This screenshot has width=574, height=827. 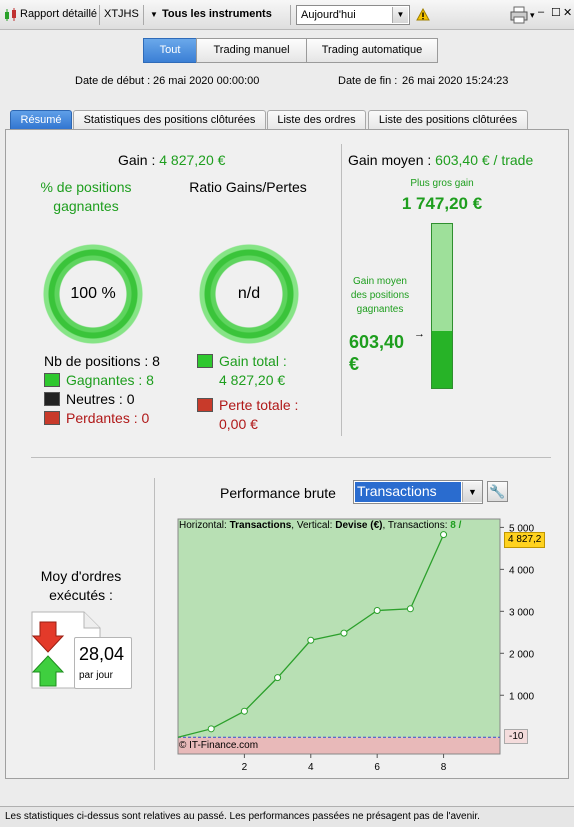 What do you see at coordinates (532, 15) in the screenshot?
I see `dropdown-arrow-icon: ▾` at bounding box center [532, 15].